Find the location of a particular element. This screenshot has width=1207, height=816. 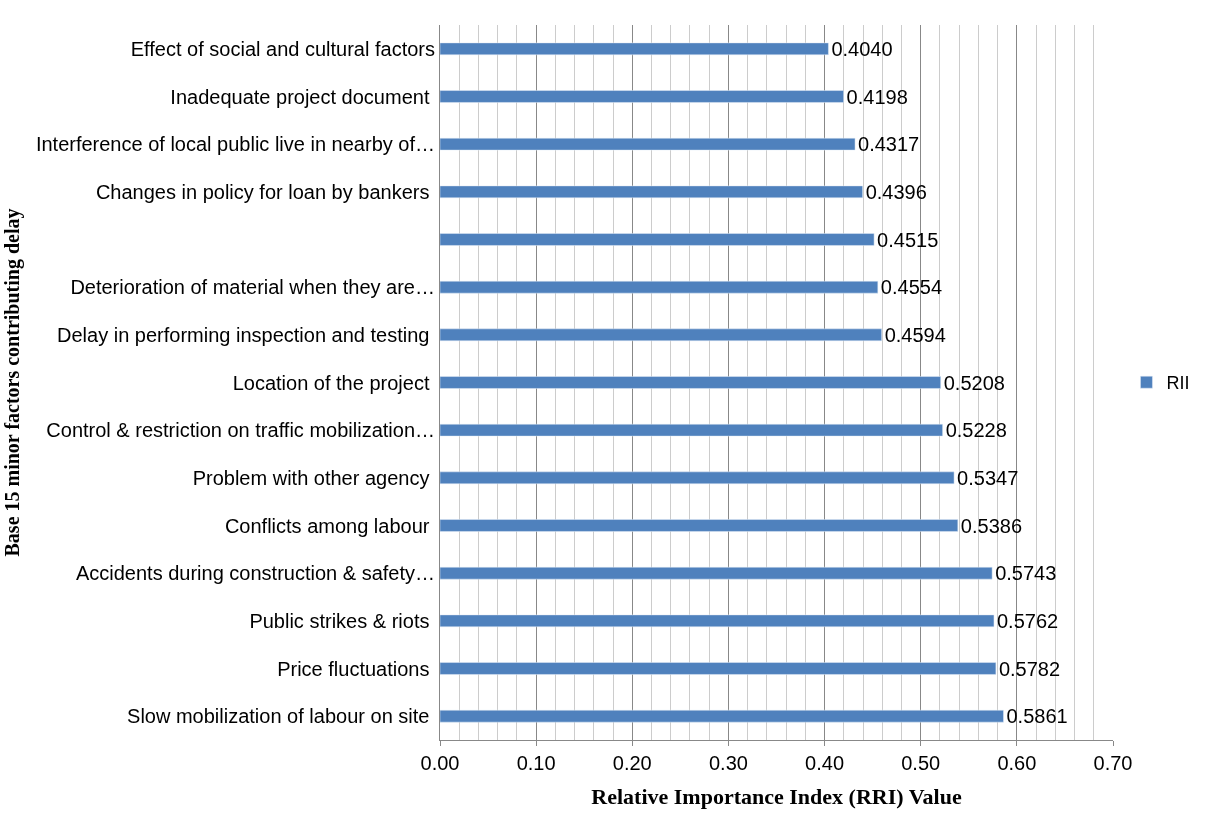

y-tick-label: Public strikes & riots is located at coordinates (342, 620).